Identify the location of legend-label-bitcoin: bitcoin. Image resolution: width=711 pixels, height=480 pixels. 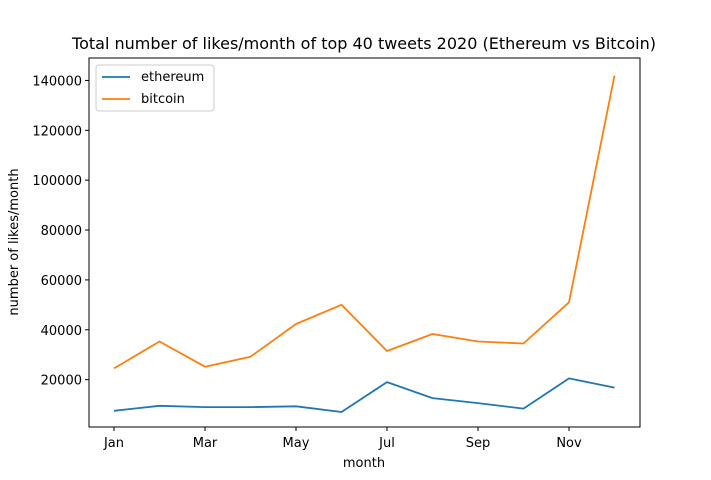
(163, 99).